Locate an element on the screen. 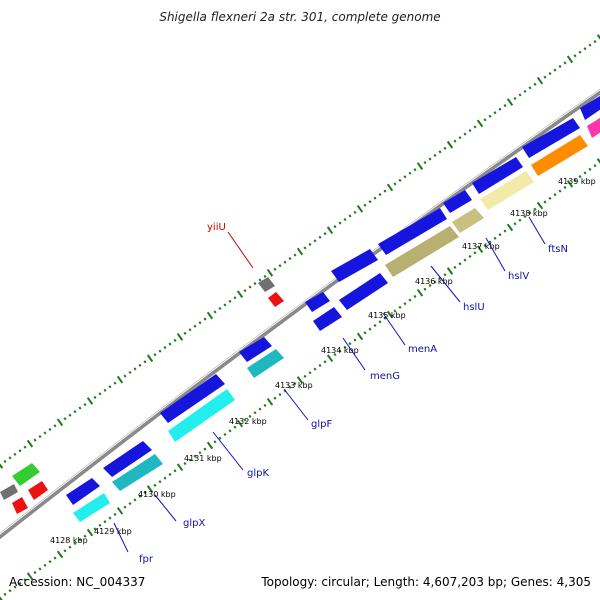  gene-label-glpf: glpF is located at coordinates (321, 424).